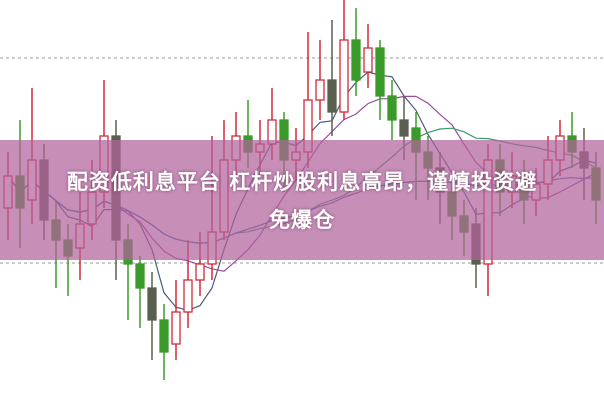 Image resolution: width=604 pixels, height=401 pixels. I want to click on title-line-1: 配资低利息平台 杠杆炒股利息高昂，谨慎投资避, so click(302, 182).